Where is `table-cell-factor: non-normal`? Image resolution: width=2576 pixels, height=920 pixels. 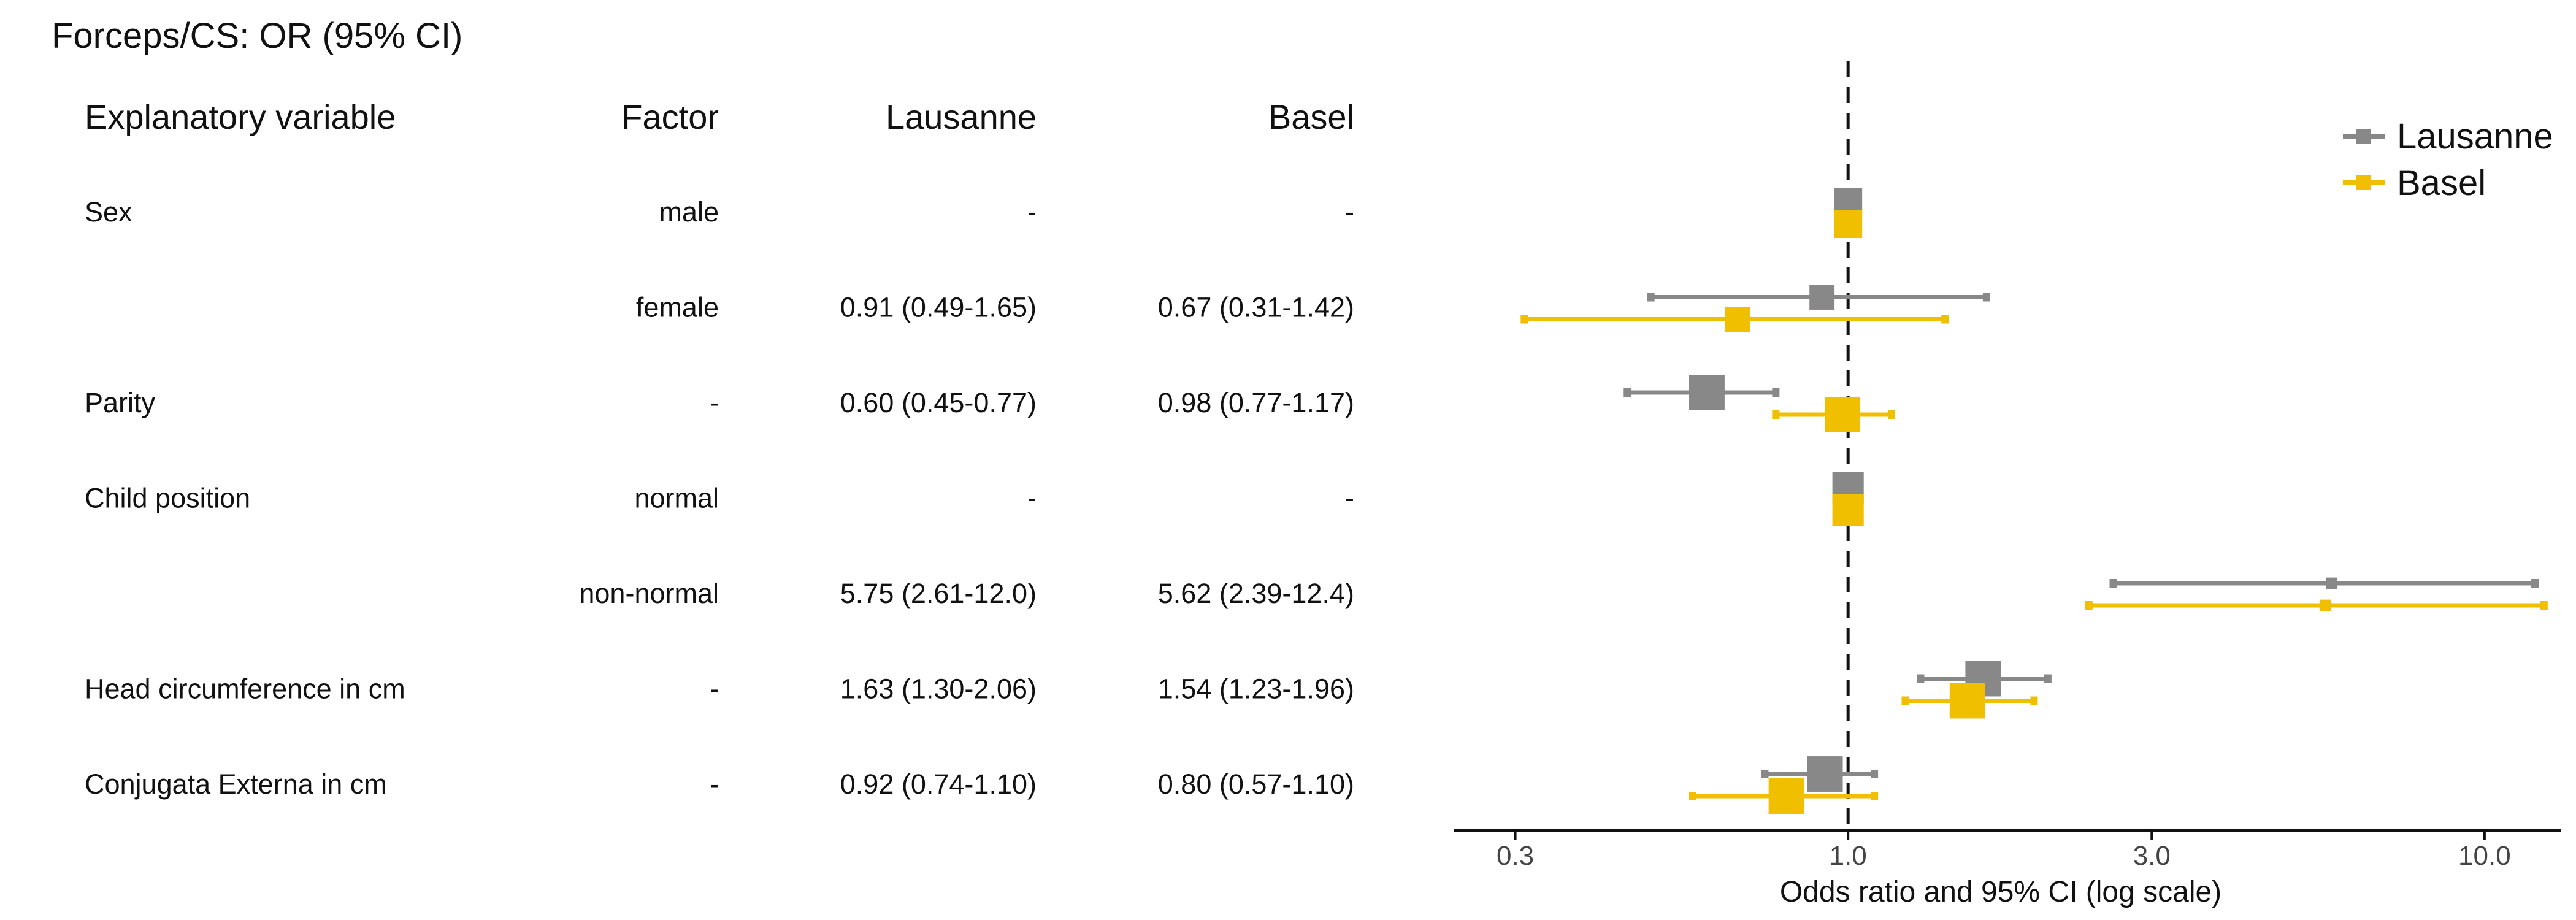
table-cell-factor: non-normal is located at coordinates (649, 593).